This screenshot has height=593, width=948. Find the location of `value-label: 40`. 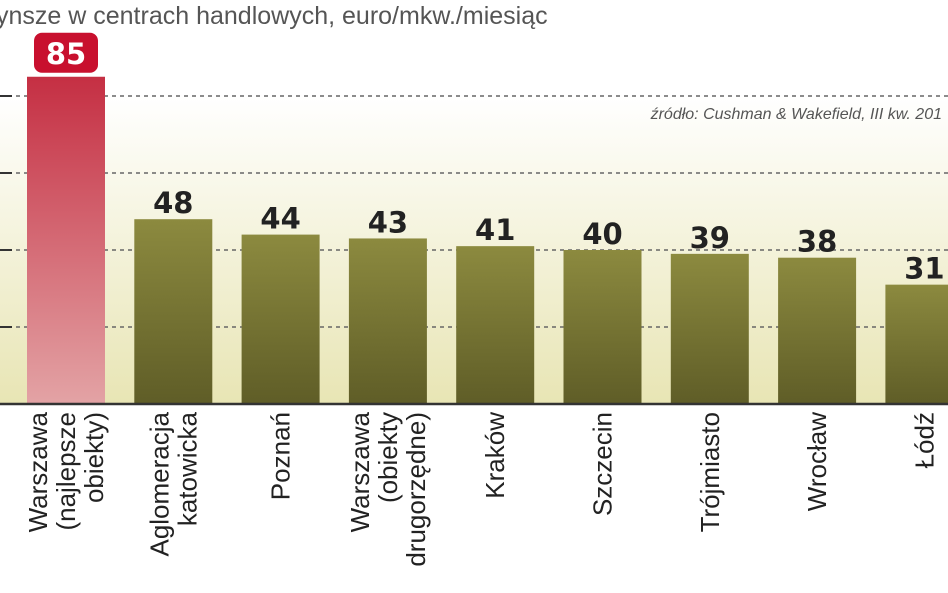

value-label: 40 is located at coordinates (602, 234).